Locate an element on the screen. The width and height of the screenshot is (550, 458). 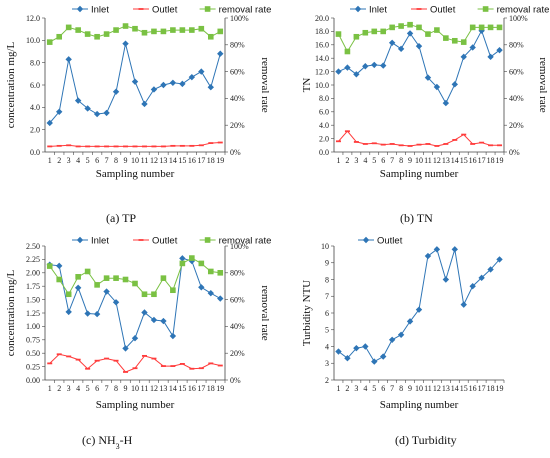
x-tick-label: 12 is located at coordinates (154, 160).